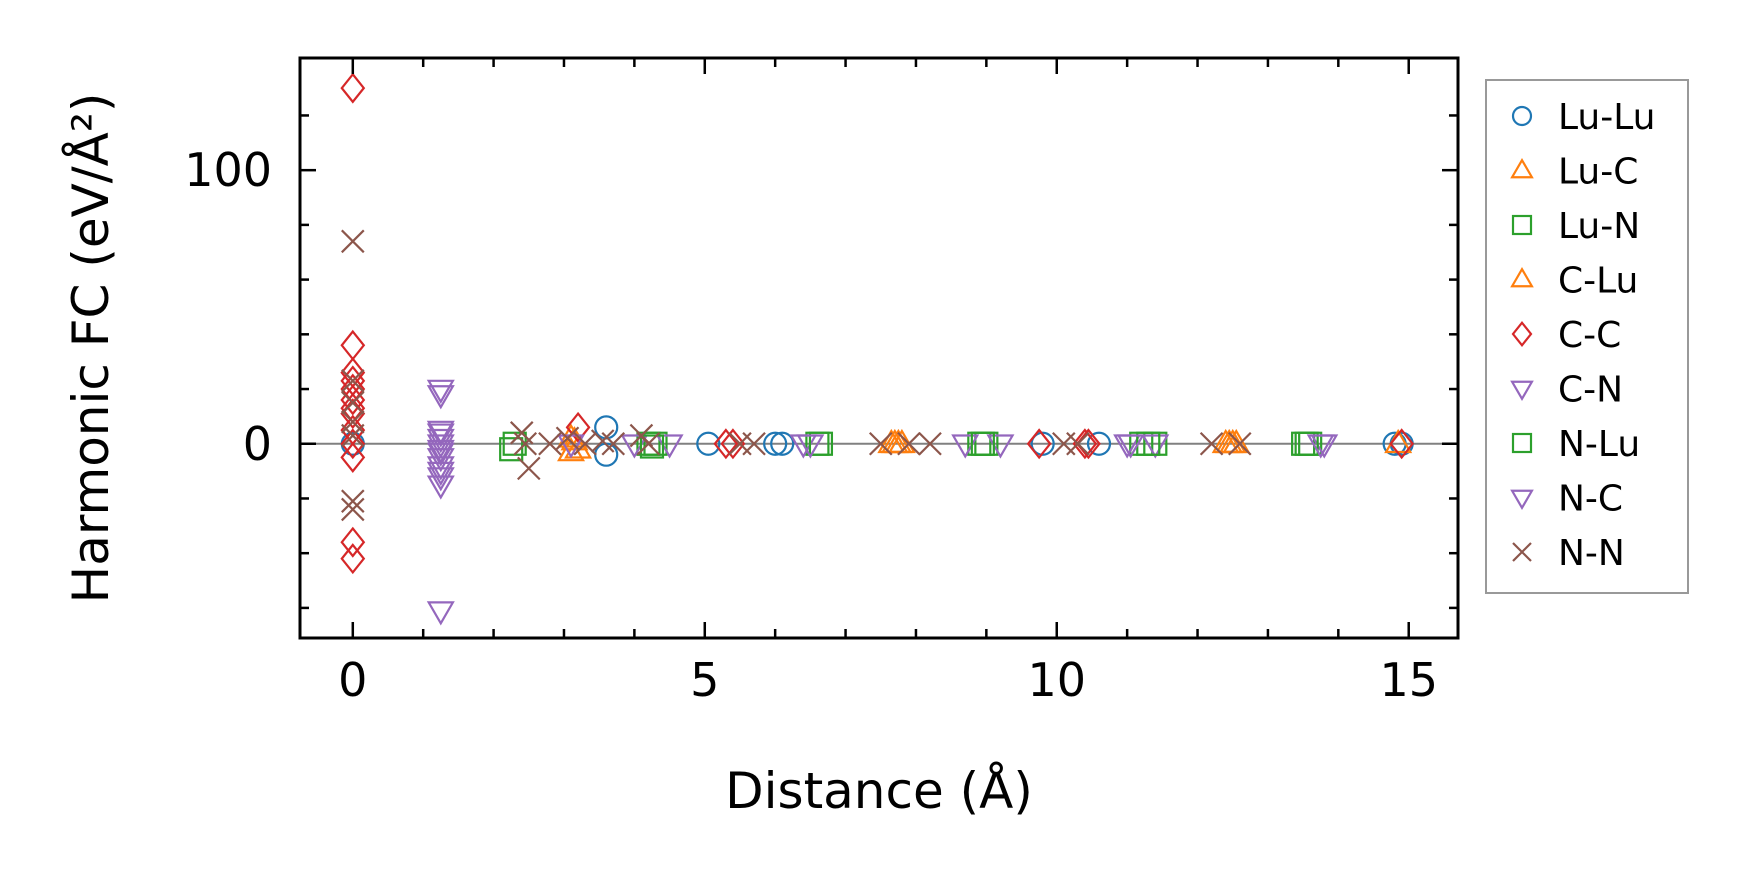 The width and height of the screenshot is (1747, 883). What do you see at coordinates (1590, 499) in the screenshot?
I see `legend-label-n-c: N-C` at bounding box center [1590, 499].